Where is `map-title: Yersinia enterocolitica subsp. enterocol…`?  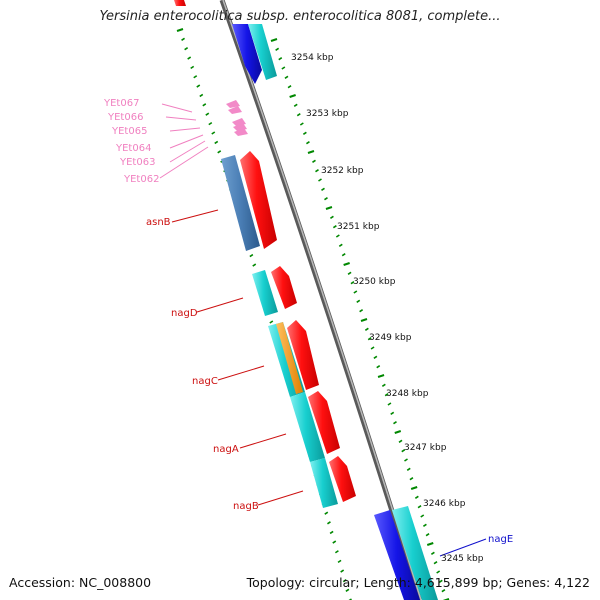 map-title: Yersinia enterocolitica subsp. enterocol… is located at coordinates (300, 16).